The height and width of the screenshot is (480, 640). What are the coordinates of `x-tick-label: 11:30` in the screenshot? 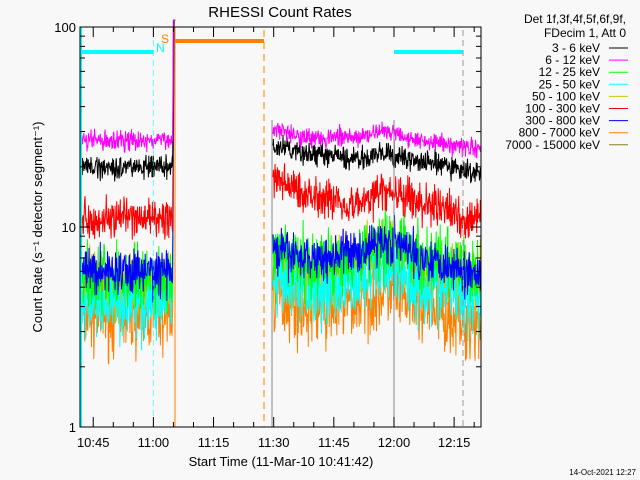 It's located at (274, 442).